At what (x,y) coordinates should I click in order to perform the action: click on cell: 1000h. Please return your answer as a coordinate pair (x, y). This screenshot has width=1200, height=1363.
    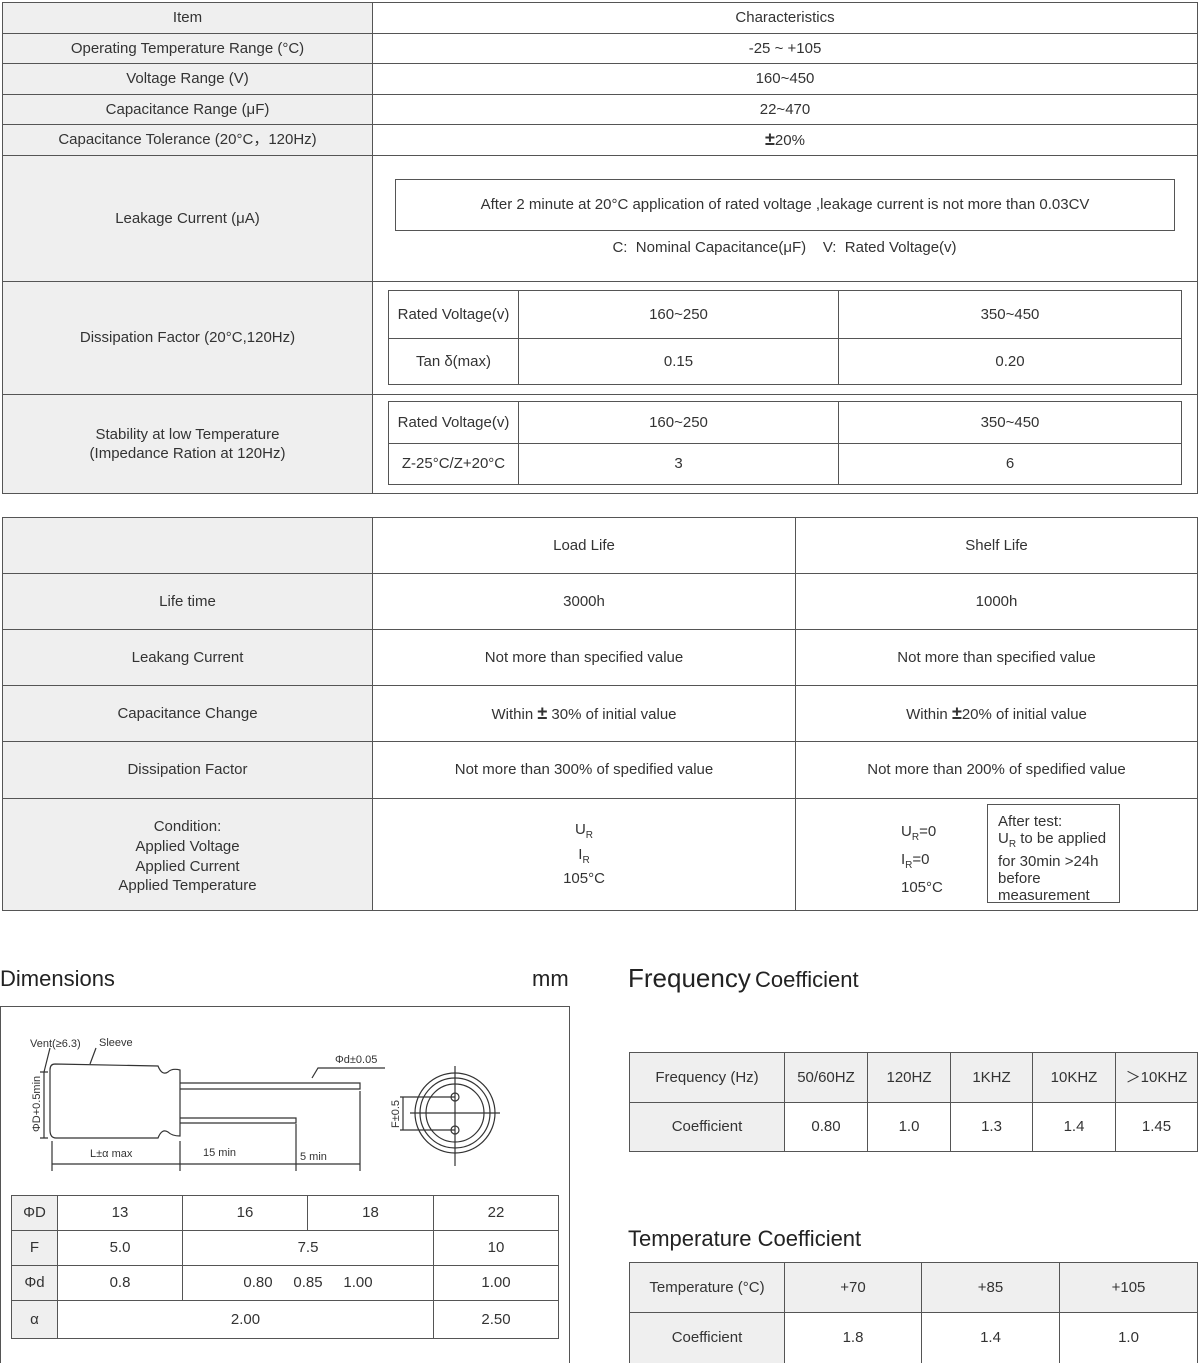
    Looking at the image, I should click on (996, 601).